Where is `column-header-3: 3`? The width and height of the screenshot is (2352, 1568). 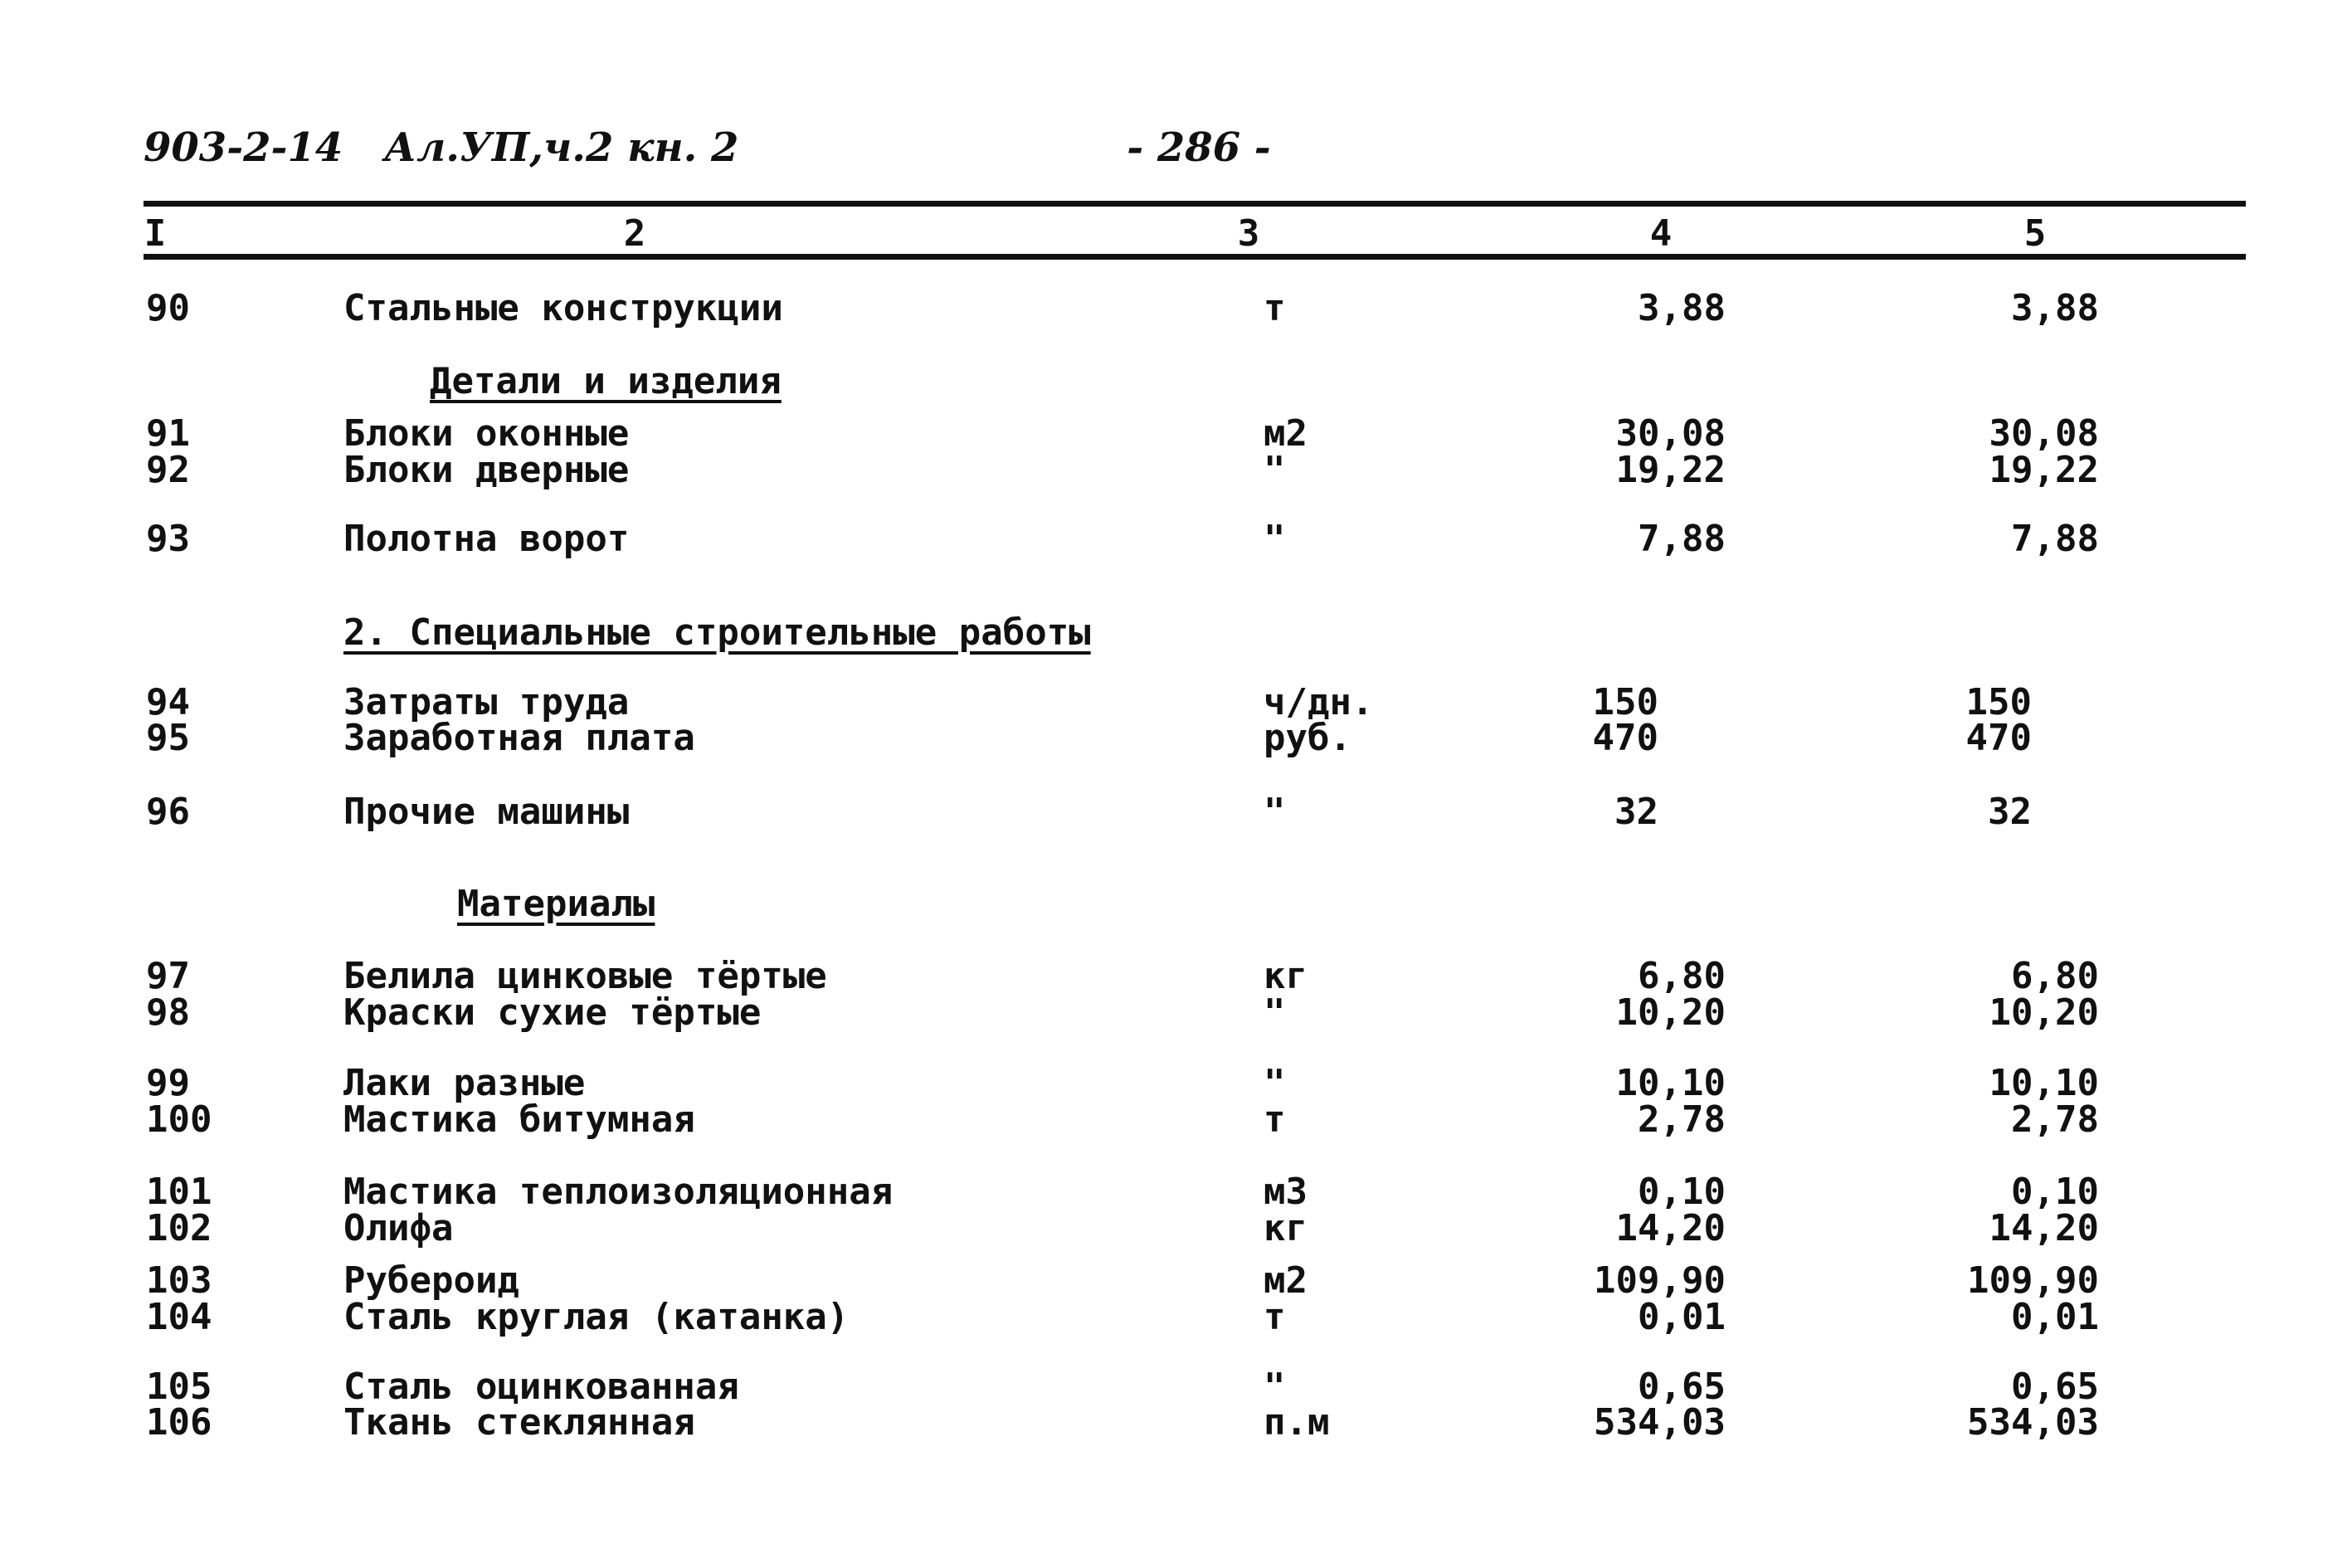
column-header-3: 3 is located at coordinates (1248, 233).